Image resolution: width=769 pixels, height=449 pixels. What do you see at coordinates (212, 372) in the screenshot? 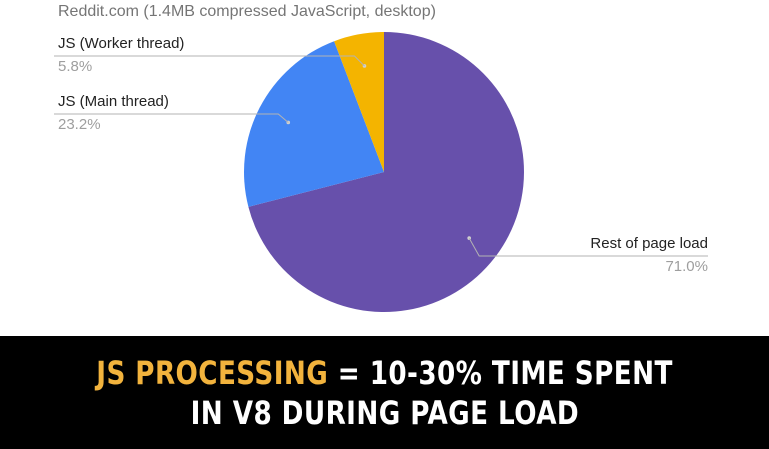
I see `banner-highlight: JS PROCESSING` at bounding box center [212, 372].